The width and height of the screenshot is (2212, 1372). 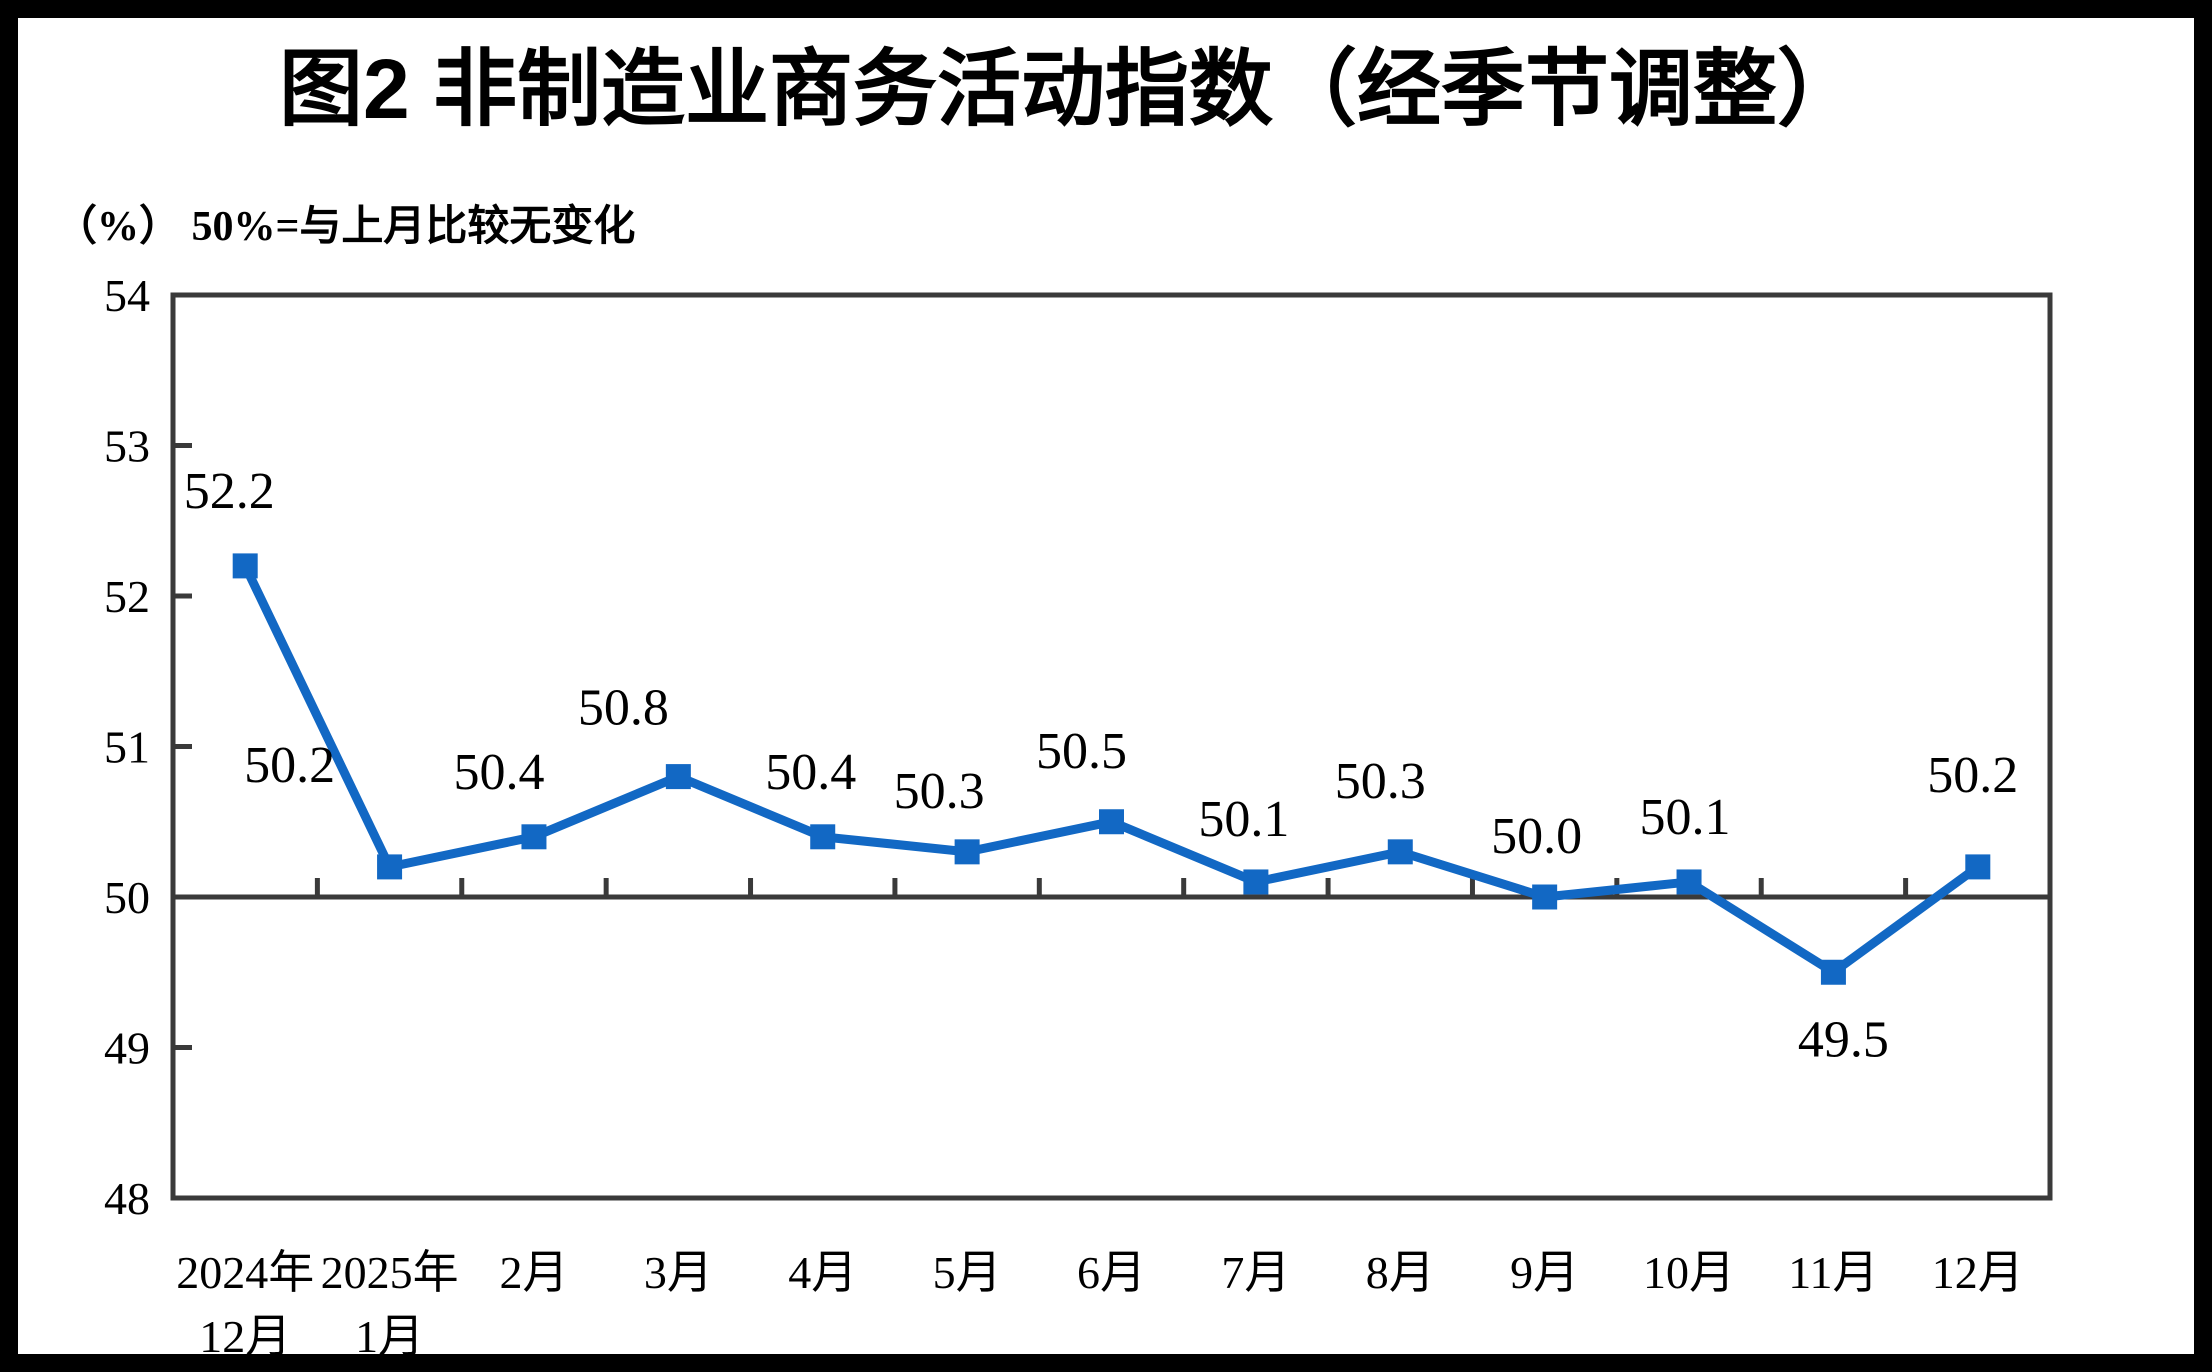 I want to click on x-axis-tick-label: 4月, so click(x=822, y=1272).